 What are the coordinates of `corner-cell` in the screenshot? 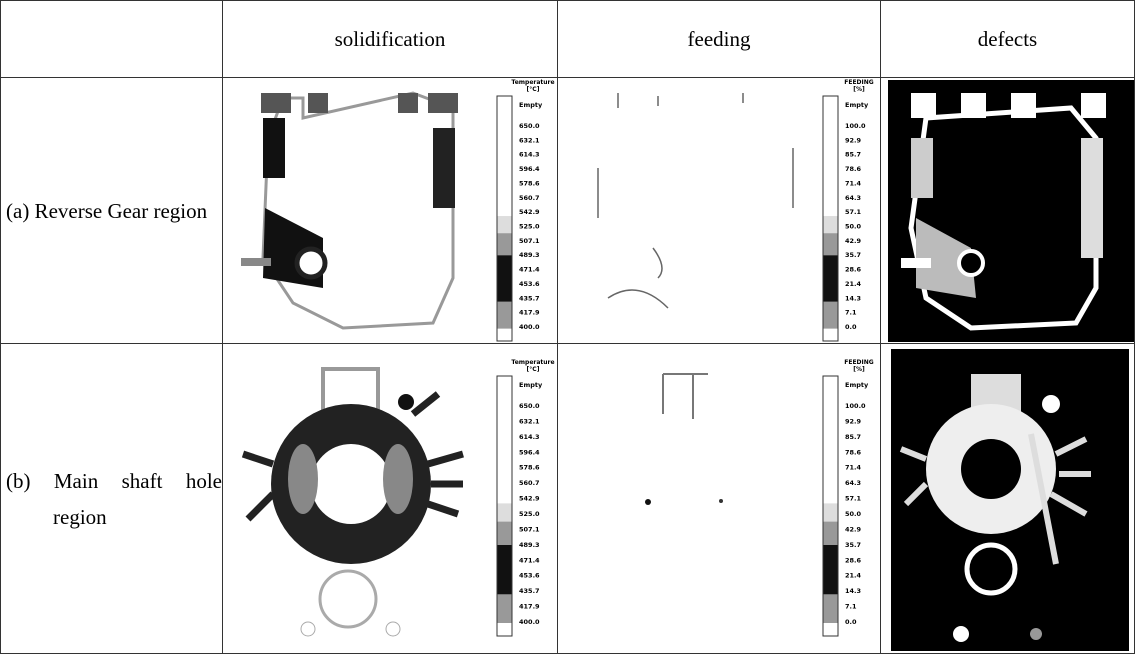 It's located at (111, 39).